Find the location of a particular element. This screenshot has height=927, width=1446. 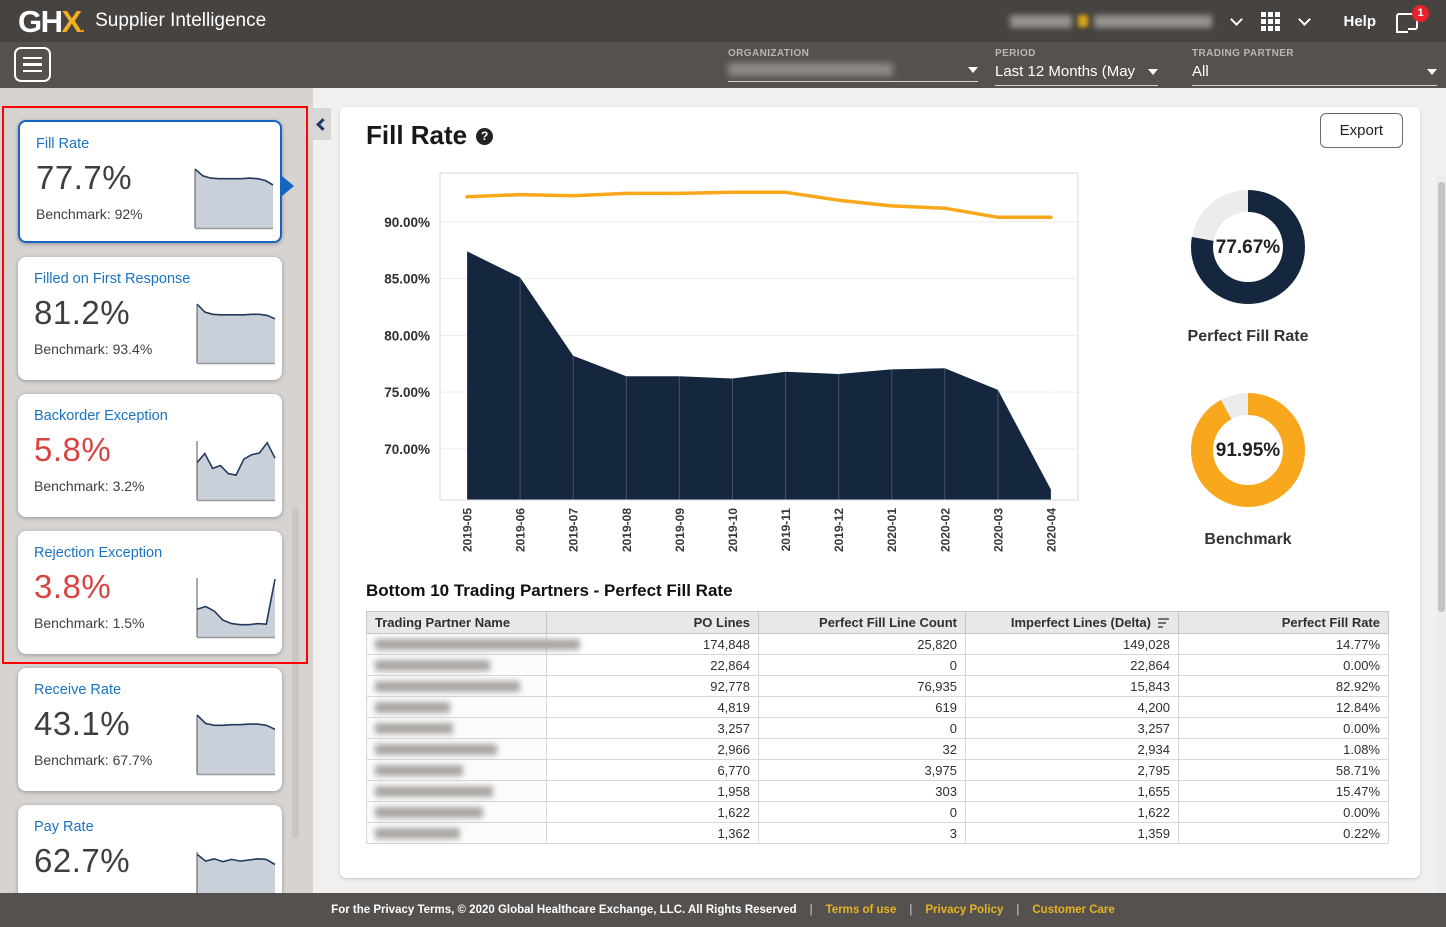

x-axis-label: 2019-07 is located at coordinates (574, 530).